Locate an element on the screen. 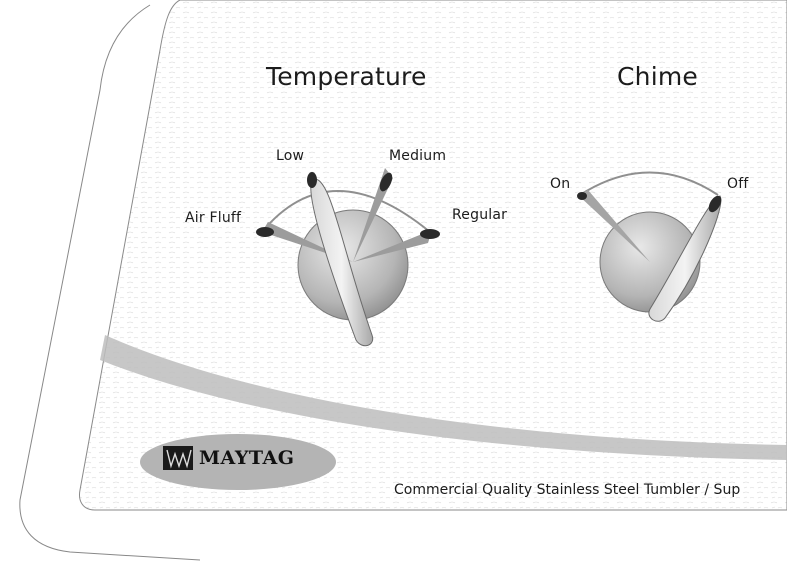 The image size is (787, 567). chime-position-off: Off is located at coordinates (738, 184).